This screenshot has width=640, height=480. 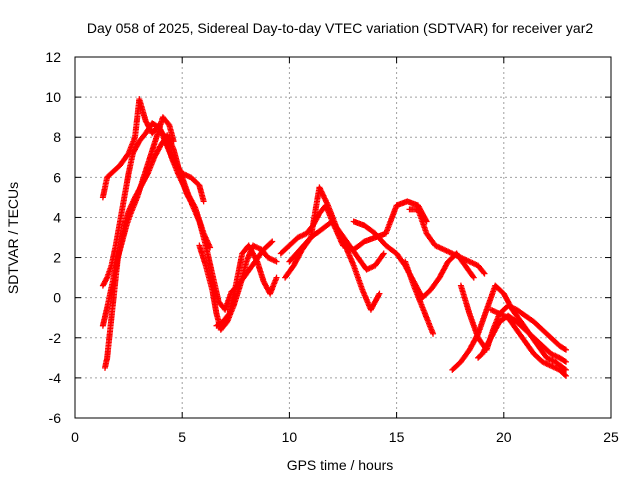 What do you see at coordinates (75, 437) in the screenshot?
I see `x-tick-label: 0` at bounding box center [75, 437].